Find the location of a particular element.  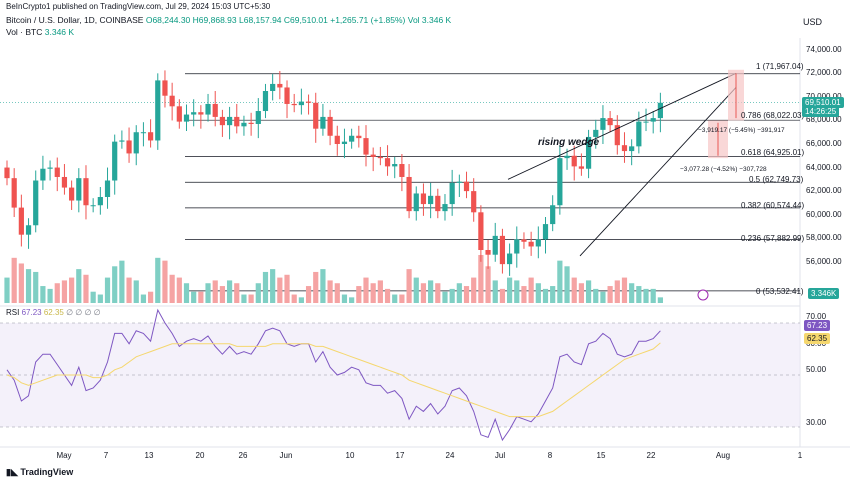

low-value: L68,157.94 is located at coordinates (260, 20).